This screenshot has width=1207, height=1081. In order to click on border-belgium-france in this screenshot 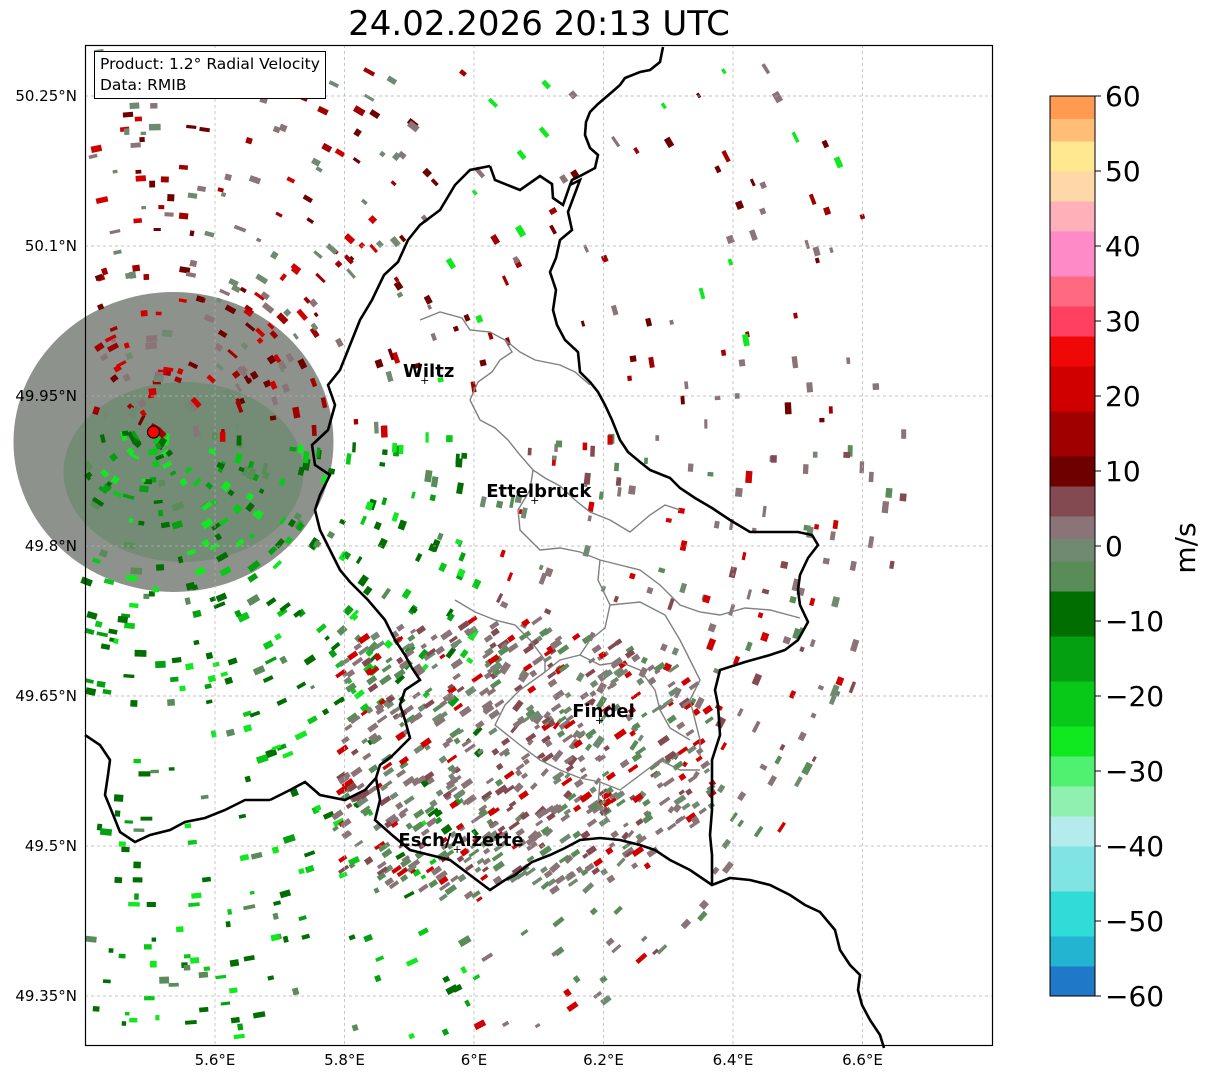, I will do `click(177, 788)`.